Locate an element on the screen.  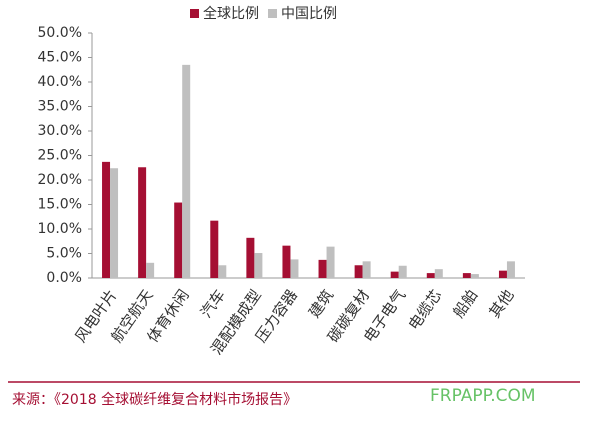
x-tick-label: 建筑 is located at coordinates (321, 303).